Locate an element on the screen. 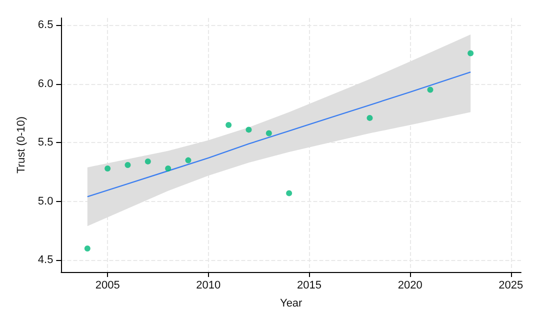 This screenshot has width=535, height=322. x-tick-label: 2015 is located at coordinates (309, 286).